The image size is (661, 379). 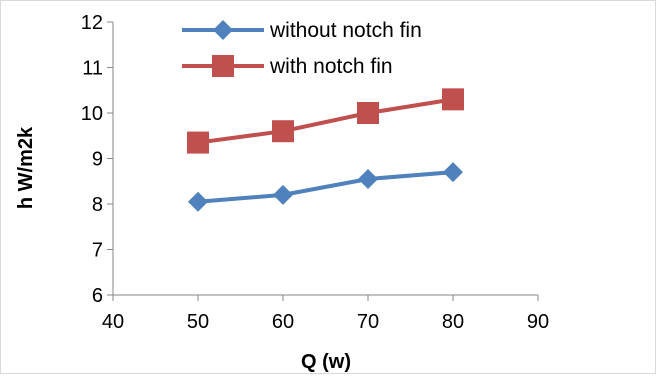 What do you see at coordinates (538, 322) in the screenshot?
I see `x-tick-label: 90` at bounding box center [538, 322].